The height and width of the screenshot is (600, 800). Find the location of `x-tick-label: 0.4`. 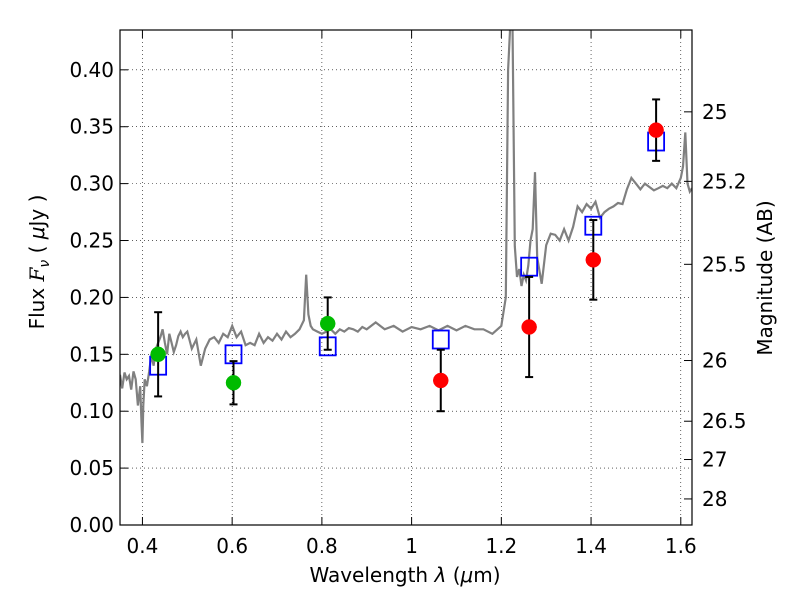

x-tick-label: 0.4 is located at coordinates (143, 546).